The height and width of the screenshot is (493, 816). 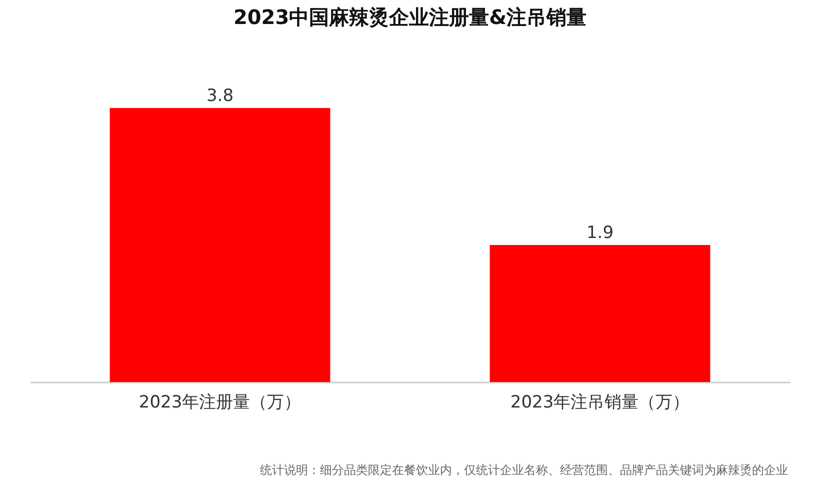 I want to click on chart-title: 2023中国麻辣烫企业注册量&注吊销量, so click(x=410, y=17).